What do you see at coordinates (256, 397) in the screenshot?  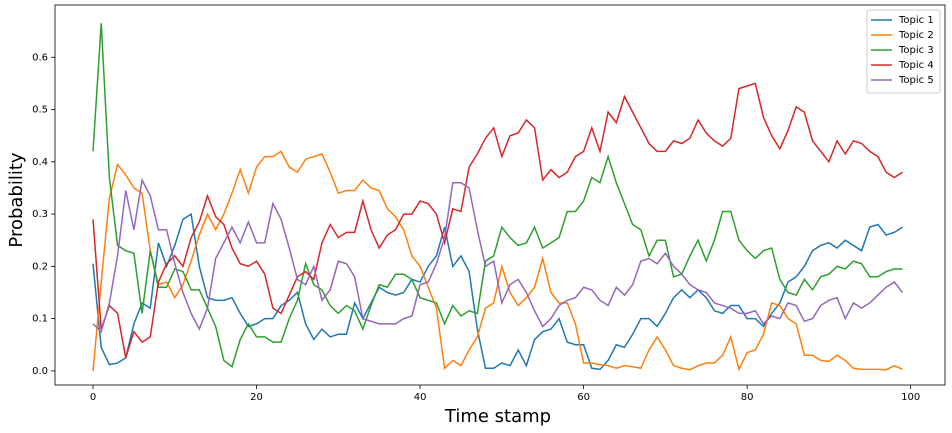 I see `x-tick-label: 20` at bounding box center [256, 397].